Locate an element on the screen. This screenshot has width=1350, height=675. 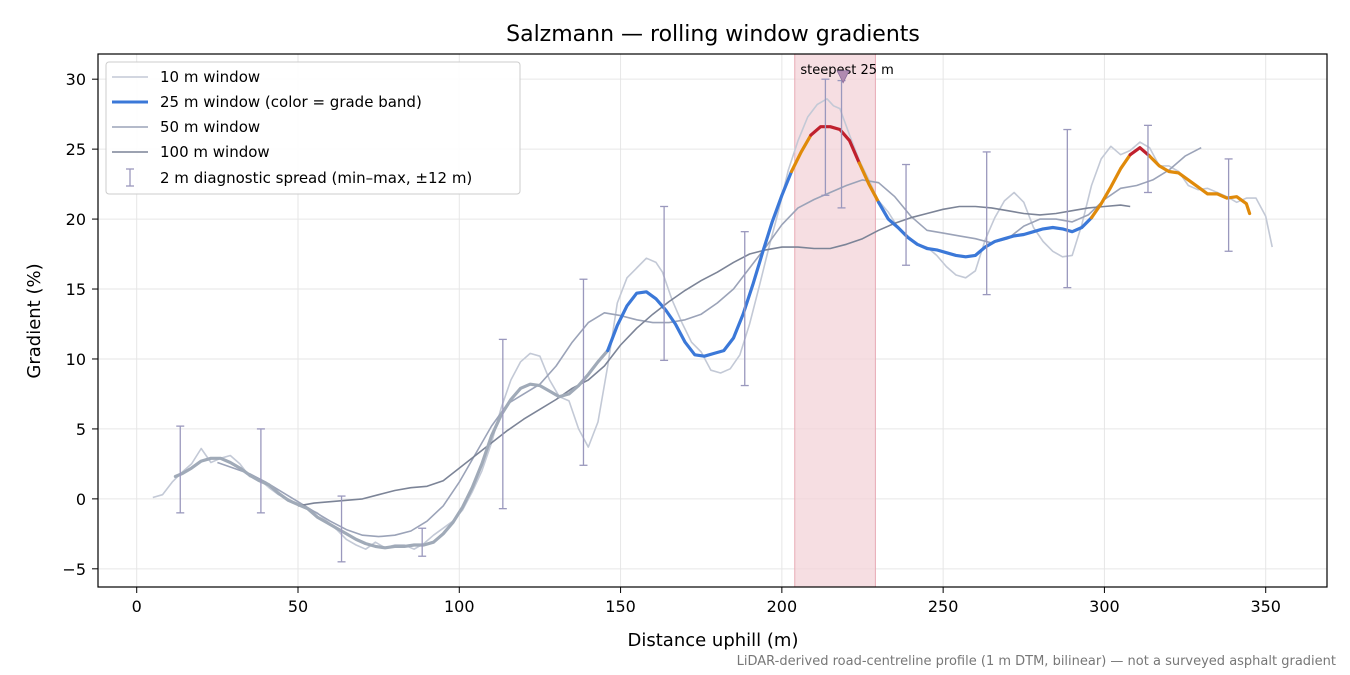
steepest-highlight is located at coordinates (835, 320).